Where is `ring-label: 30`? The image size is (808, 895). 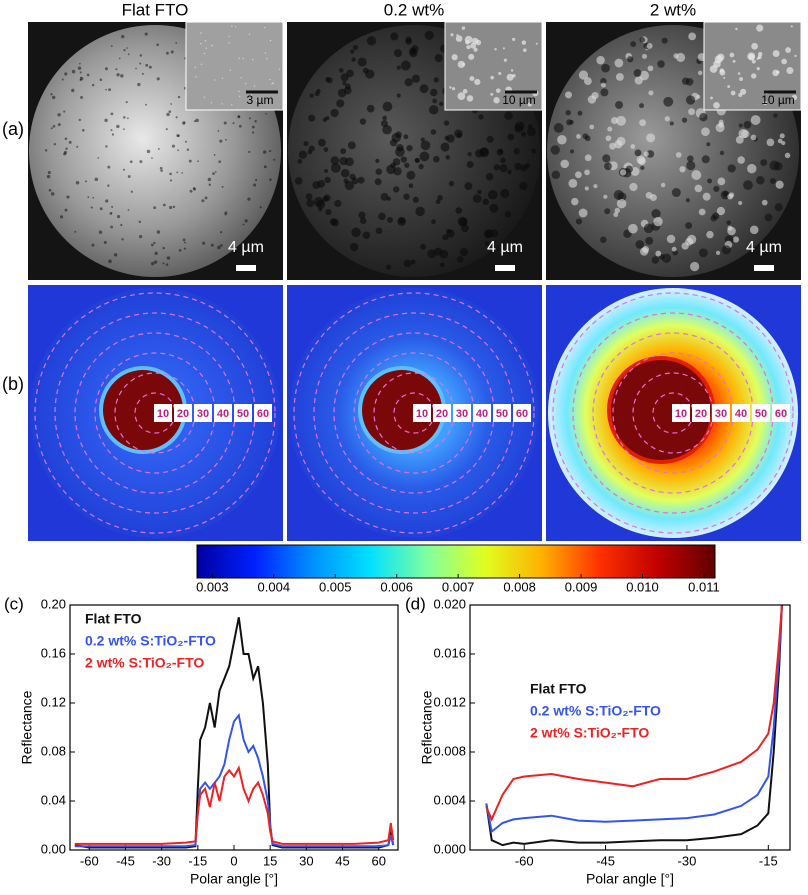
ring-label: 30 is located at coordinates (721, 414).